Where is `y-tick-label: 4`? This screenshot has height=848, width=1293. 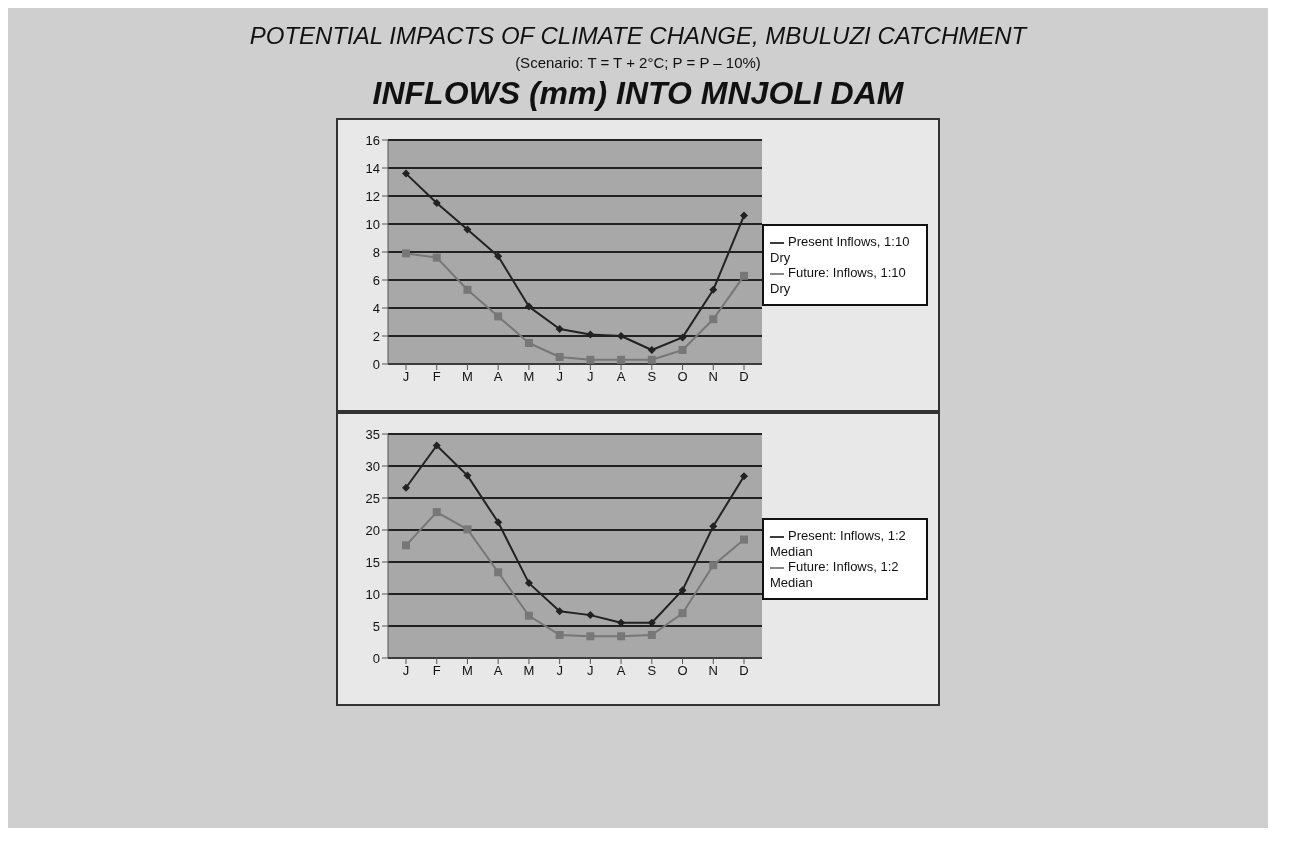
y-tick-label: 4 is located at coordinates (376, 308).